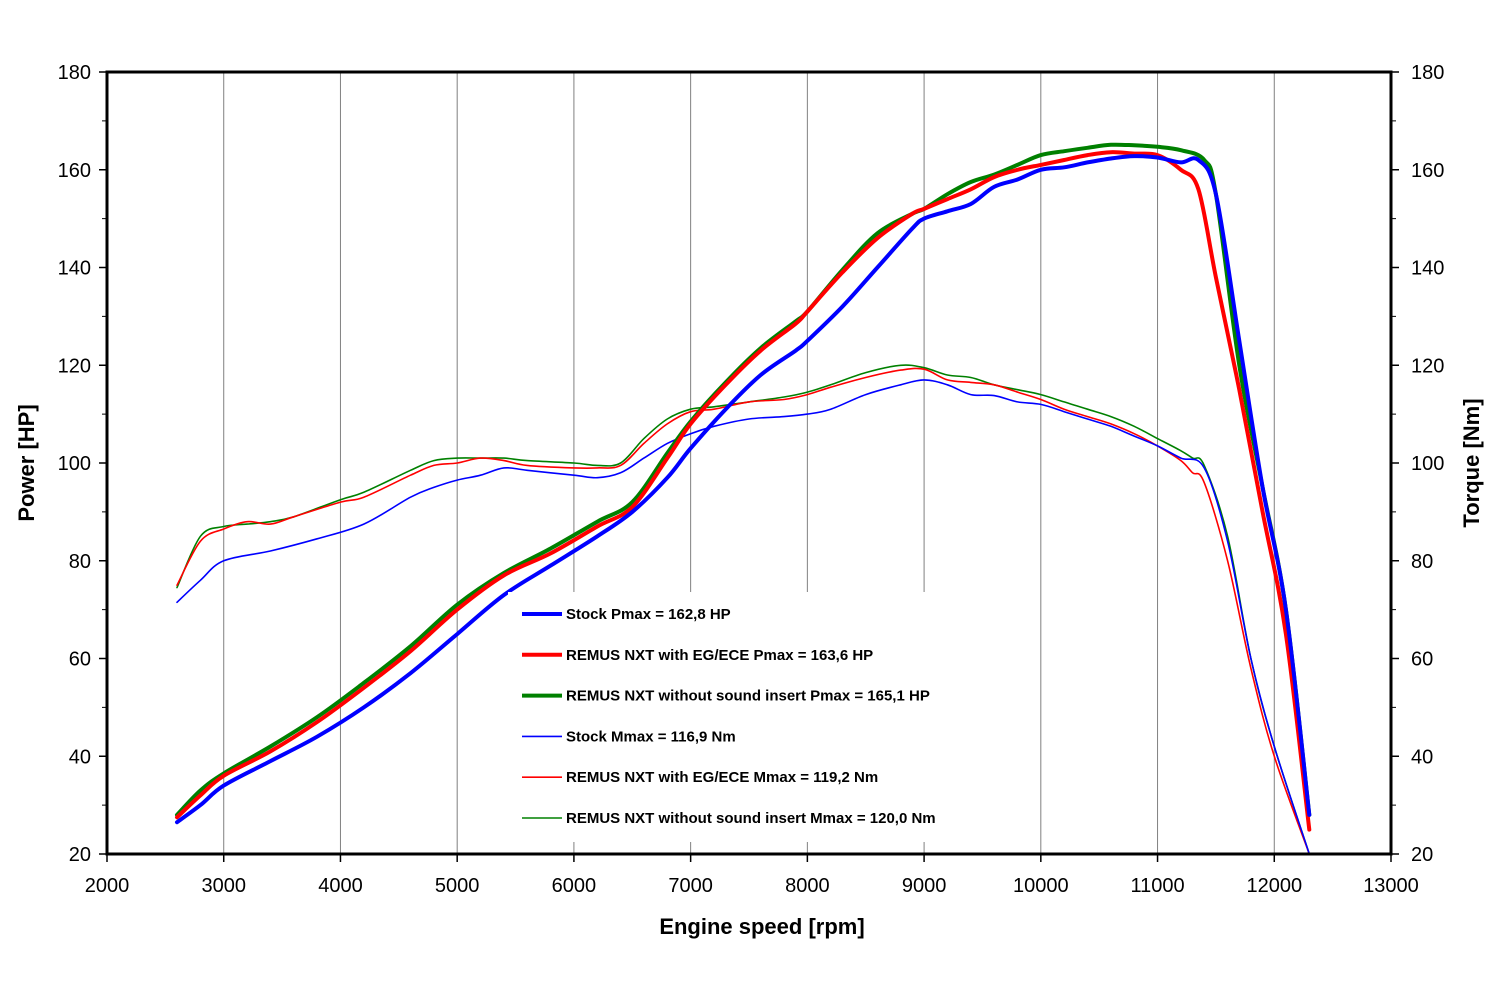 This screenshot has width=1500, height=1000. What do you see at coordinates (1427, 171) in the screenshot?
I see `y-tick-label-torque: 160` at bounding box center [1427, 171].